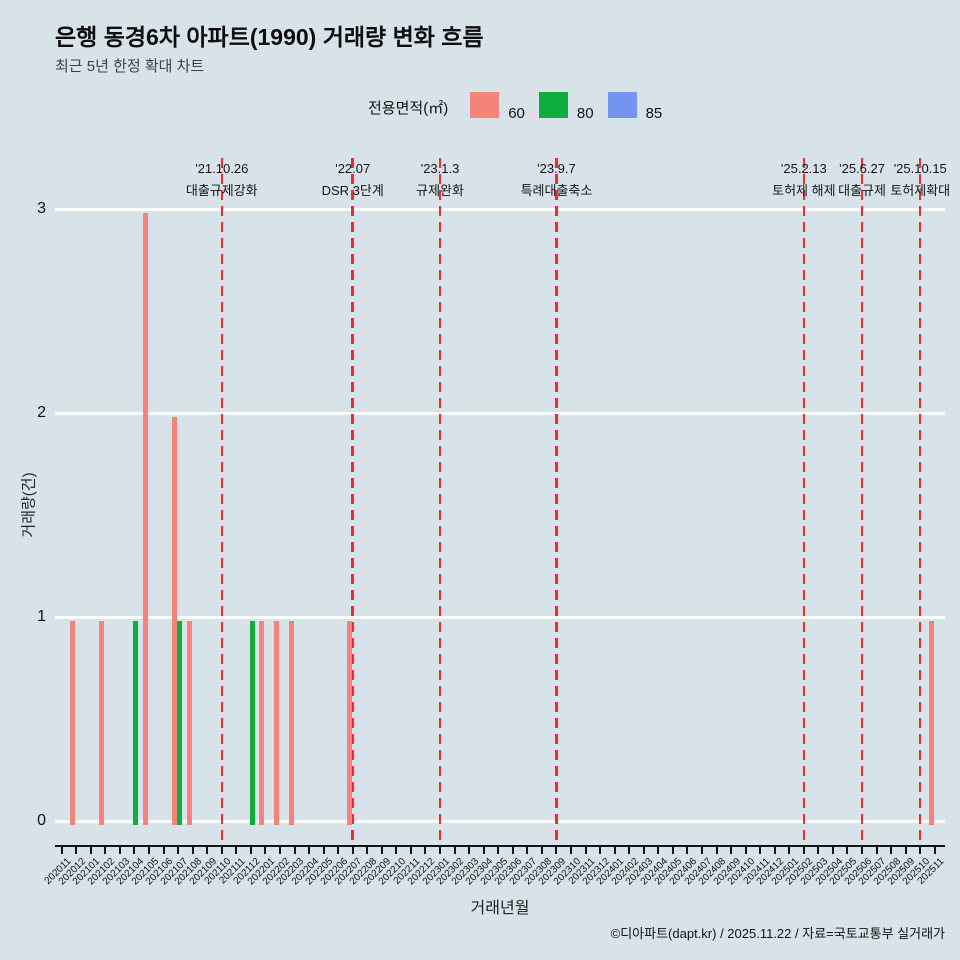  I want to click on annotation-label: 대출규제강화, so click(221, 190).